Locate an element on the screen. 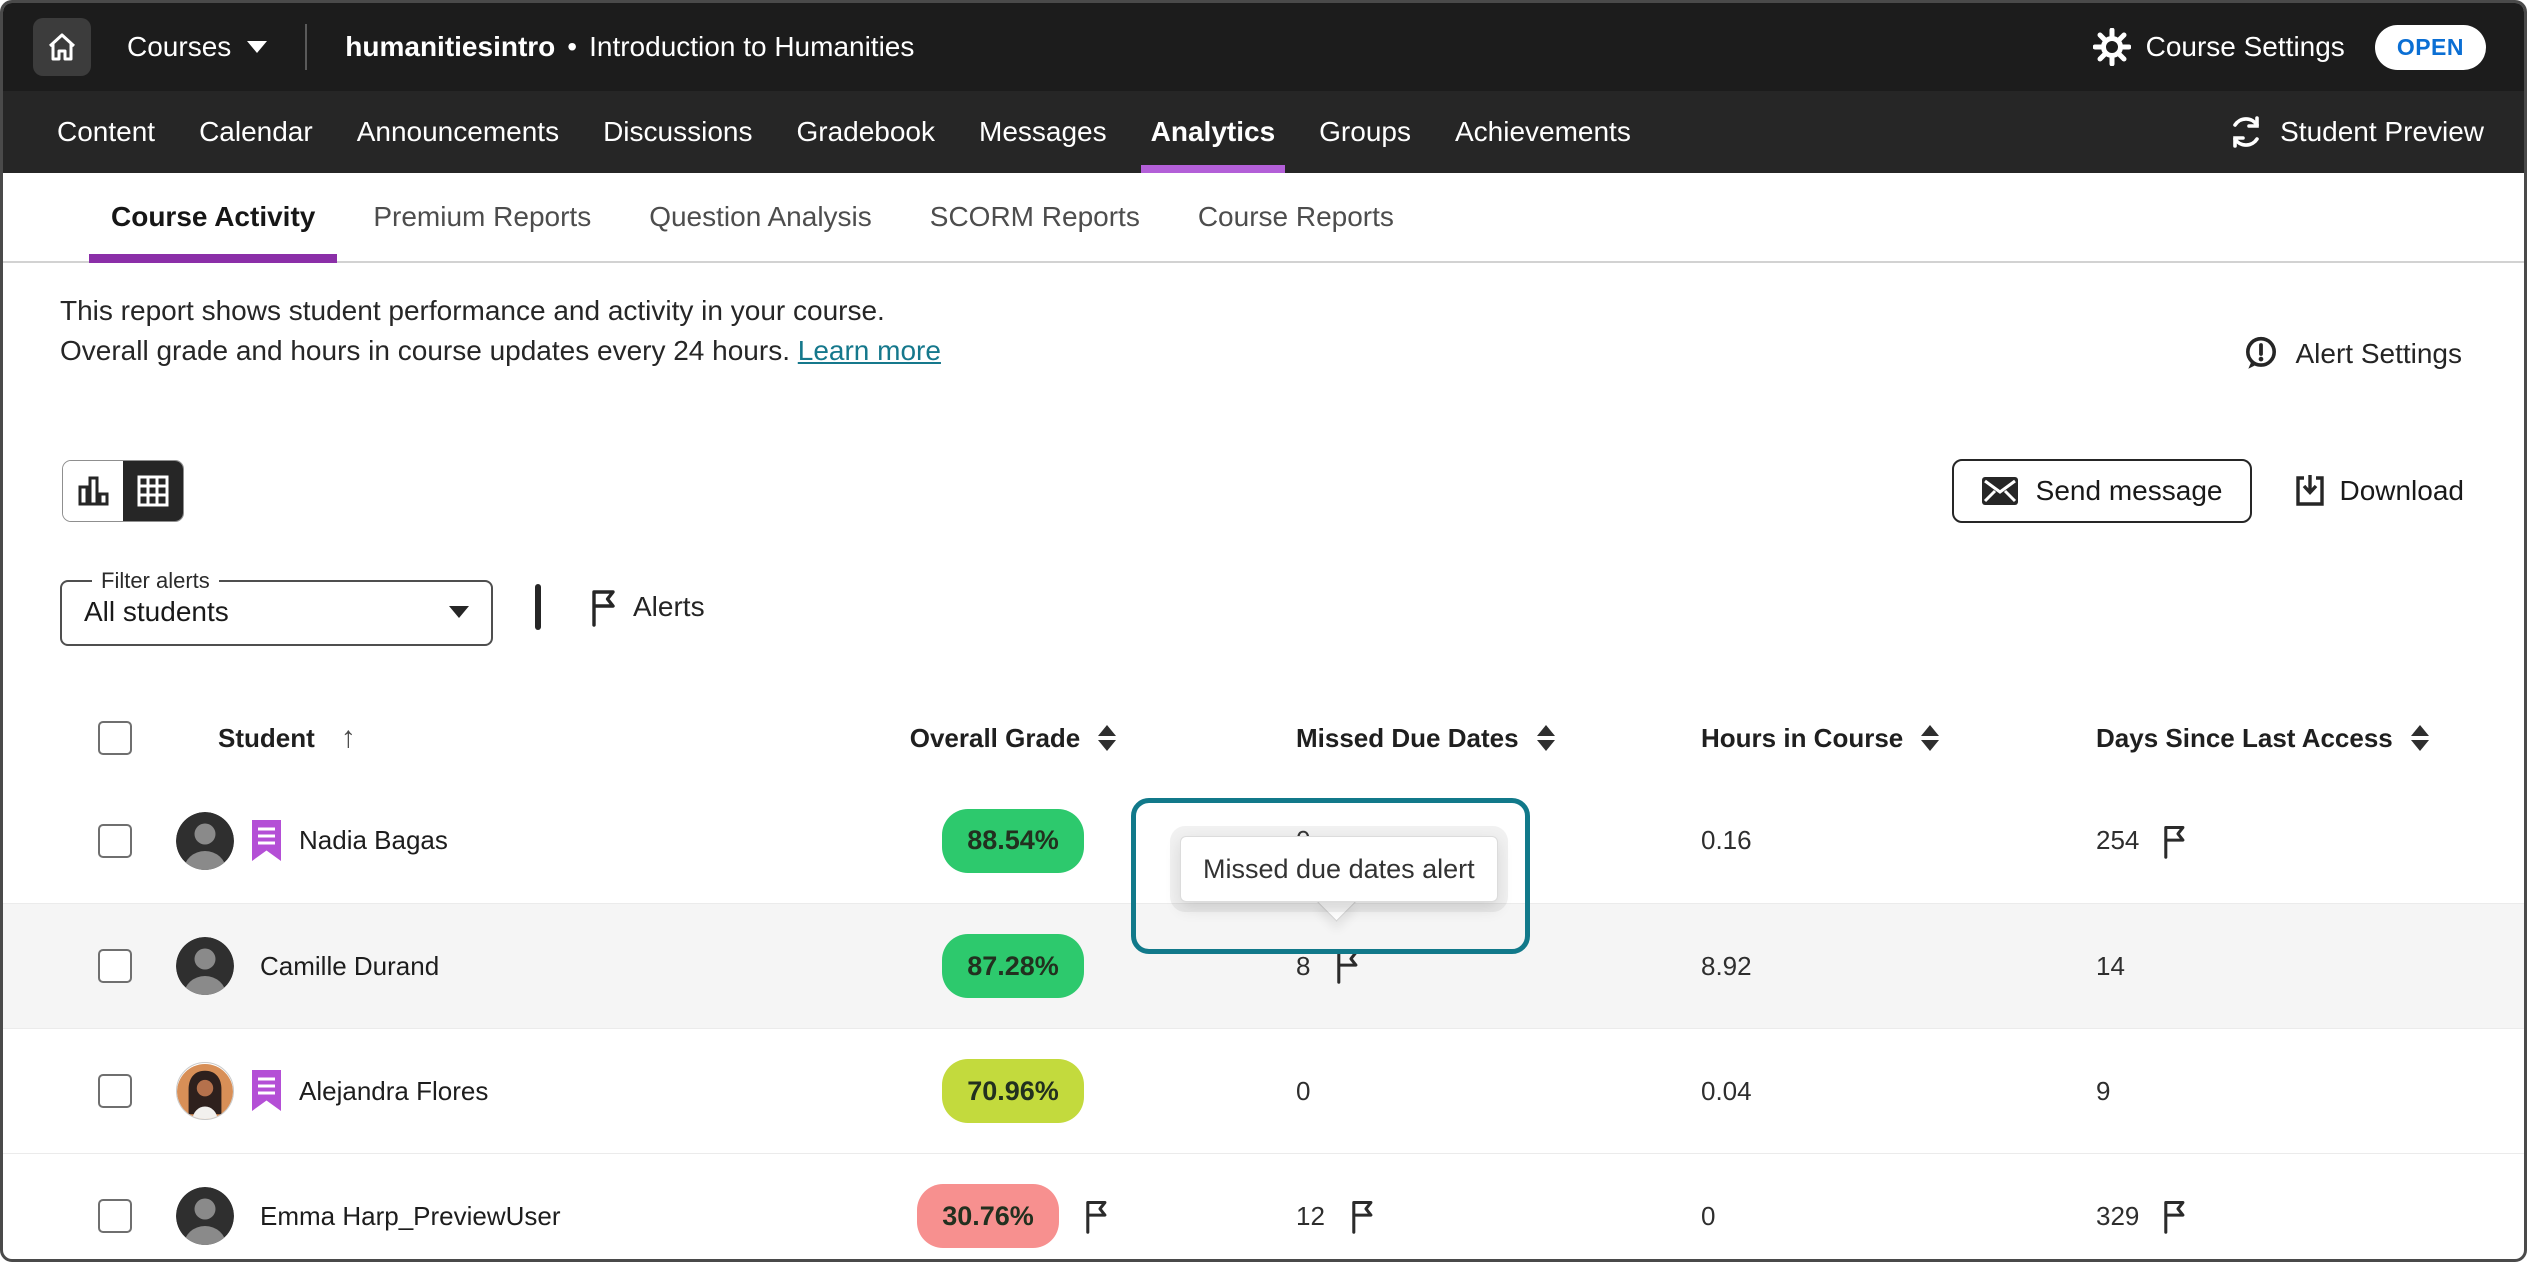  view-toggle is located at coordinates (123, 491).